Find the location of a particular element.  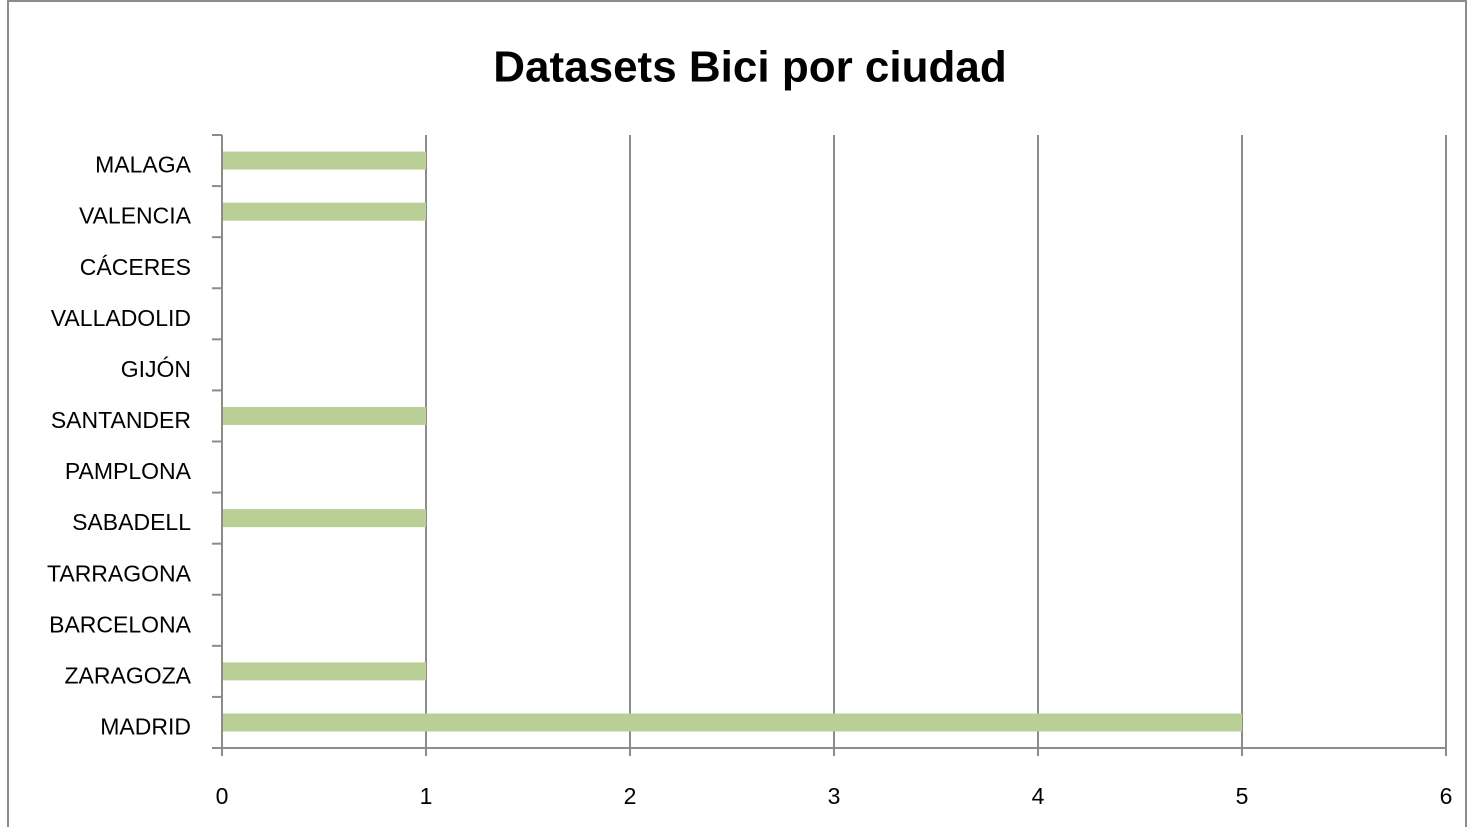

x-tick-label: 1 is located at coordinates (426, 796).